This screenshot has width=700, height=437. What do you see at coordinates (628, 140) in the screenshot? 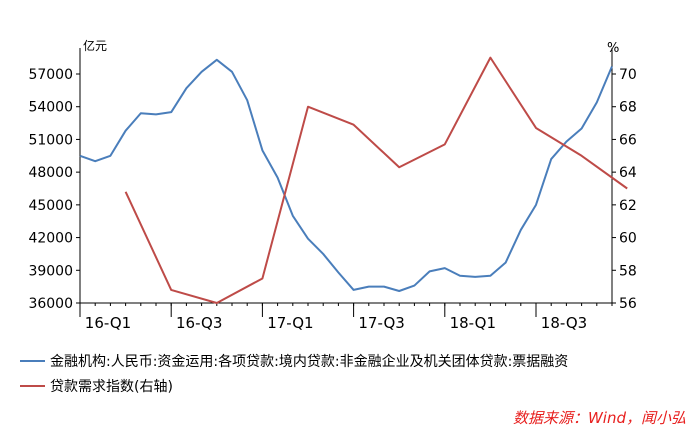
I see `right-tick-label: 66` at bounding box center [628, 140].